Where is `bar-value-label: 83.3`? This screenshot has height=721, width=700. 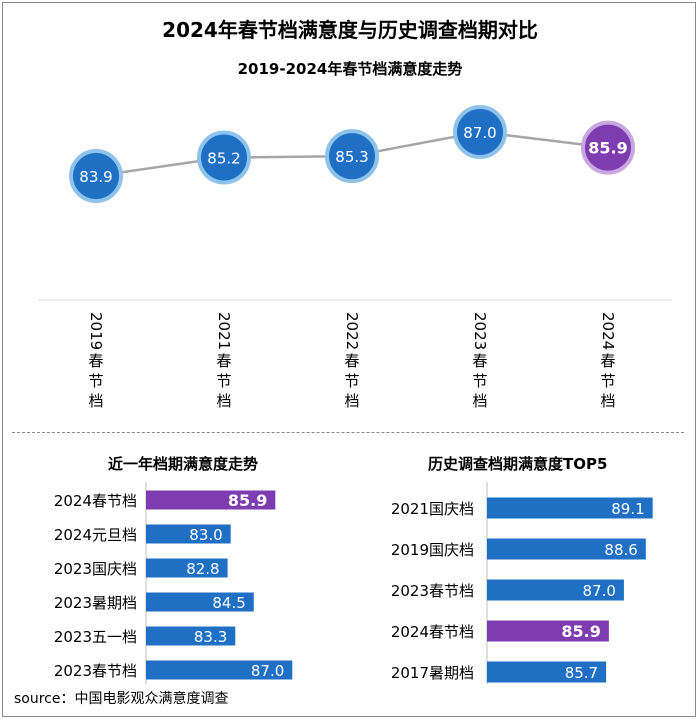
bar-value-label: 83.3 is located at coordinates (210, 637).